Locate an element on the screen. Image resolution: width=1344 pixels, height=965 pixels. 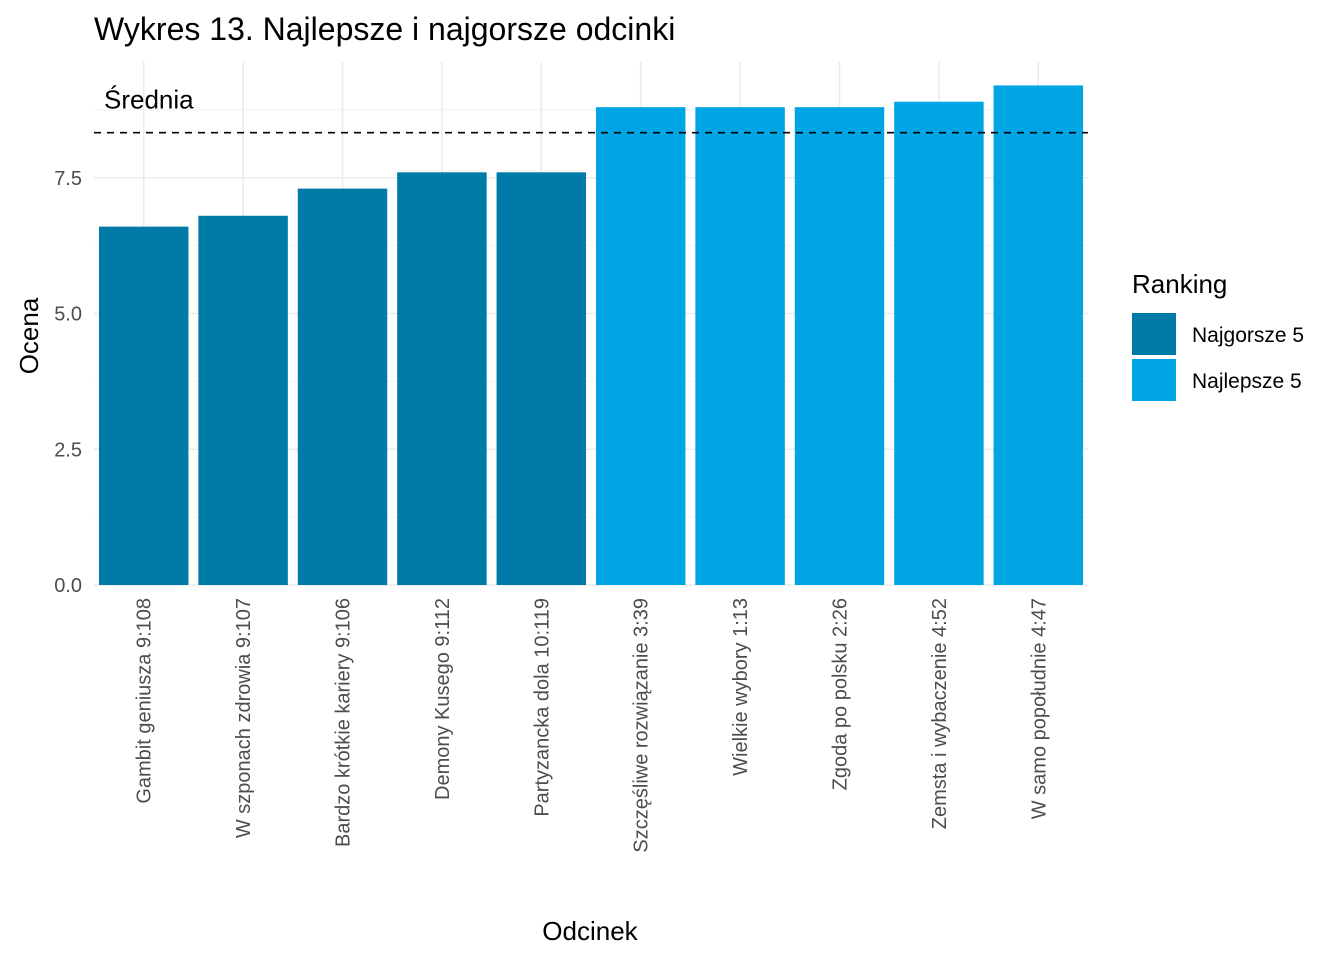
x-tick-label: W samo popołudnie 4:47 is located at coordinates (1039, 708).